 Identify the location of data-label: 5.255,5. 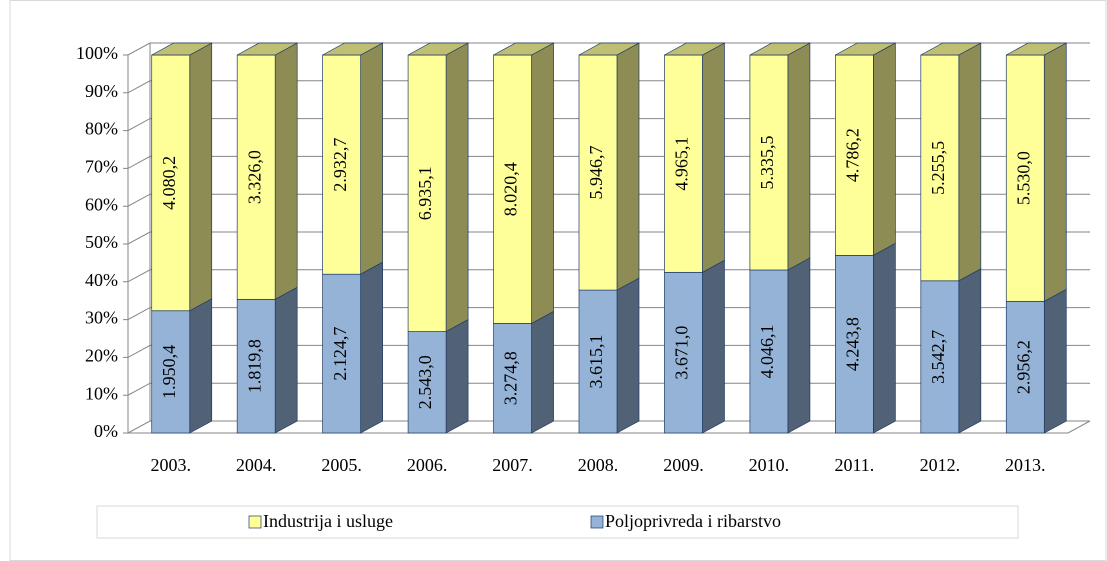
(938, 168).